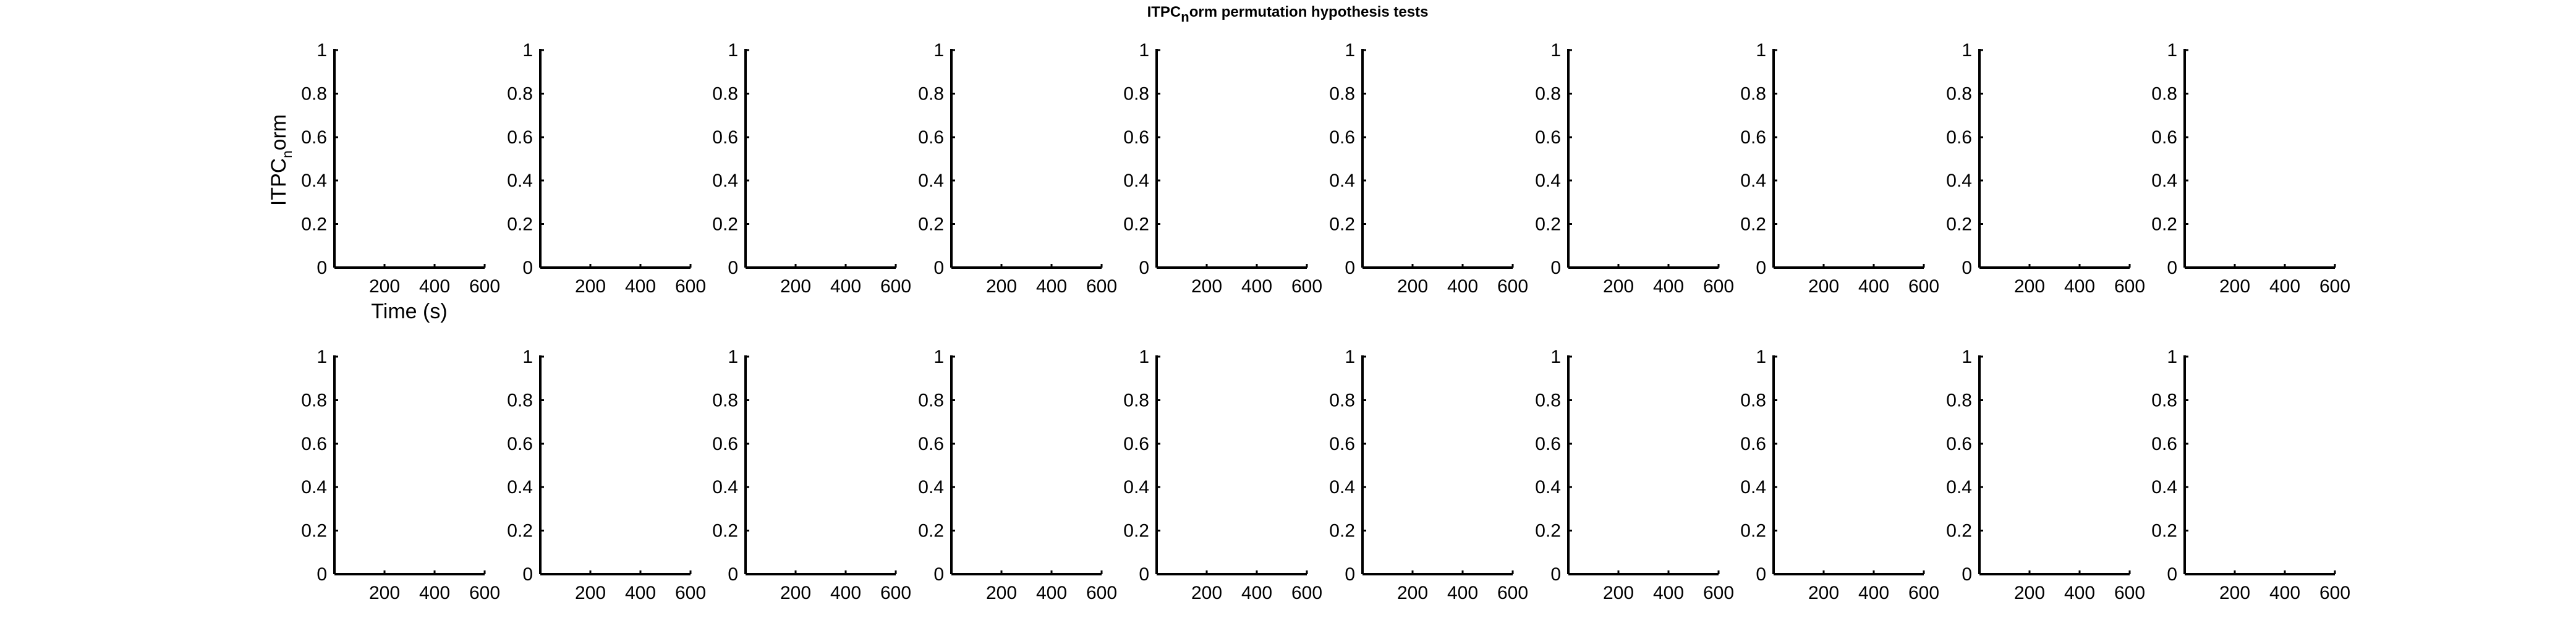 This screenshot has width=2576, height=644. I want to click on figure-title: ITPCnorm permutation hypothesis tests, so click(1288, 14).